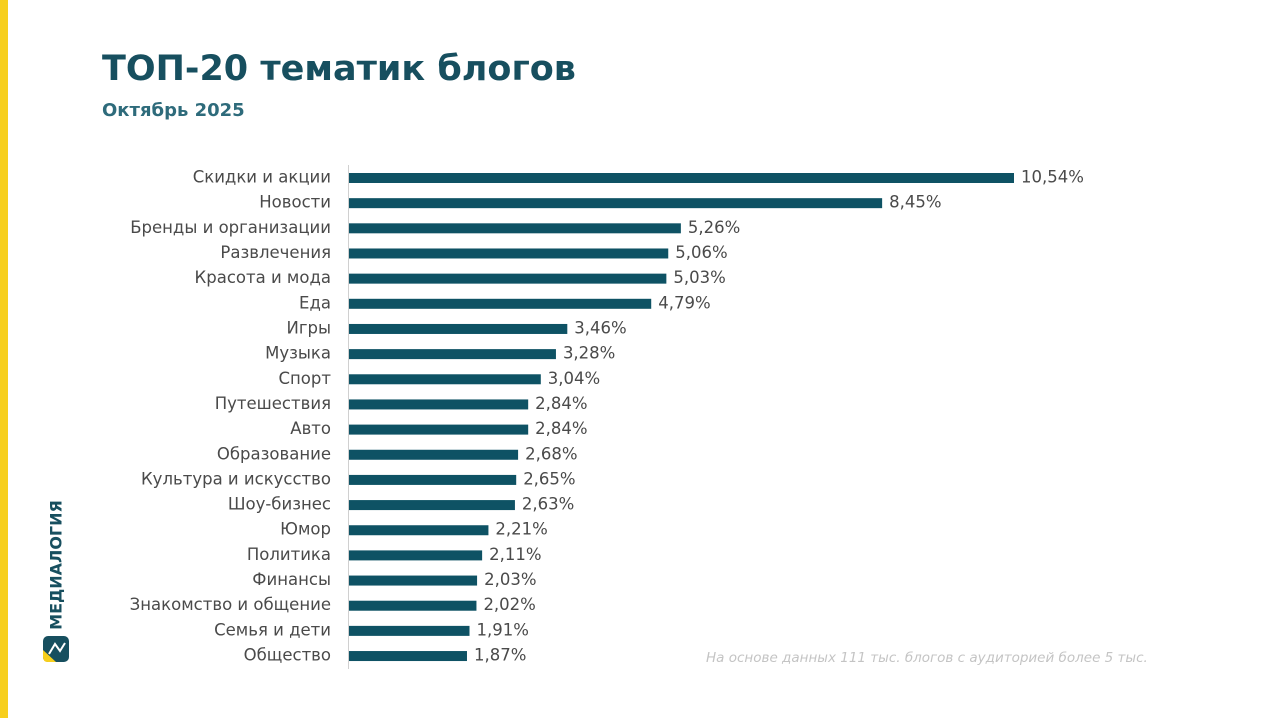 Image resolution: width=1280 pixels, height=722 pixels. Describe the element at coordinates (548, 504) in the screenshot. I see `value-label: 2,63%` at that location.